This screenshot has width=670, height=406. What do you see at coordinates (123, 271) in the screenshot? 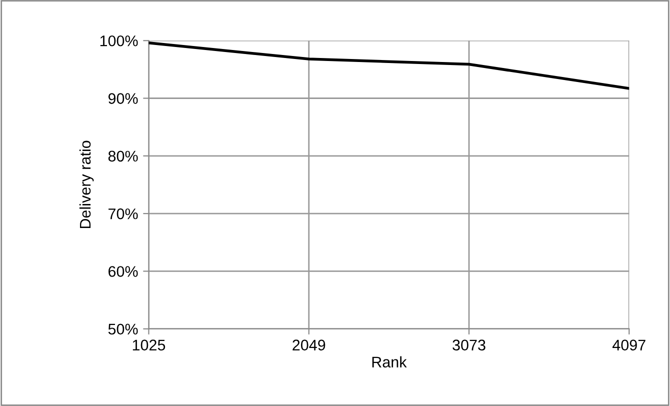
I see `y-tick-label: 60%` at bounding box center [123, 271].